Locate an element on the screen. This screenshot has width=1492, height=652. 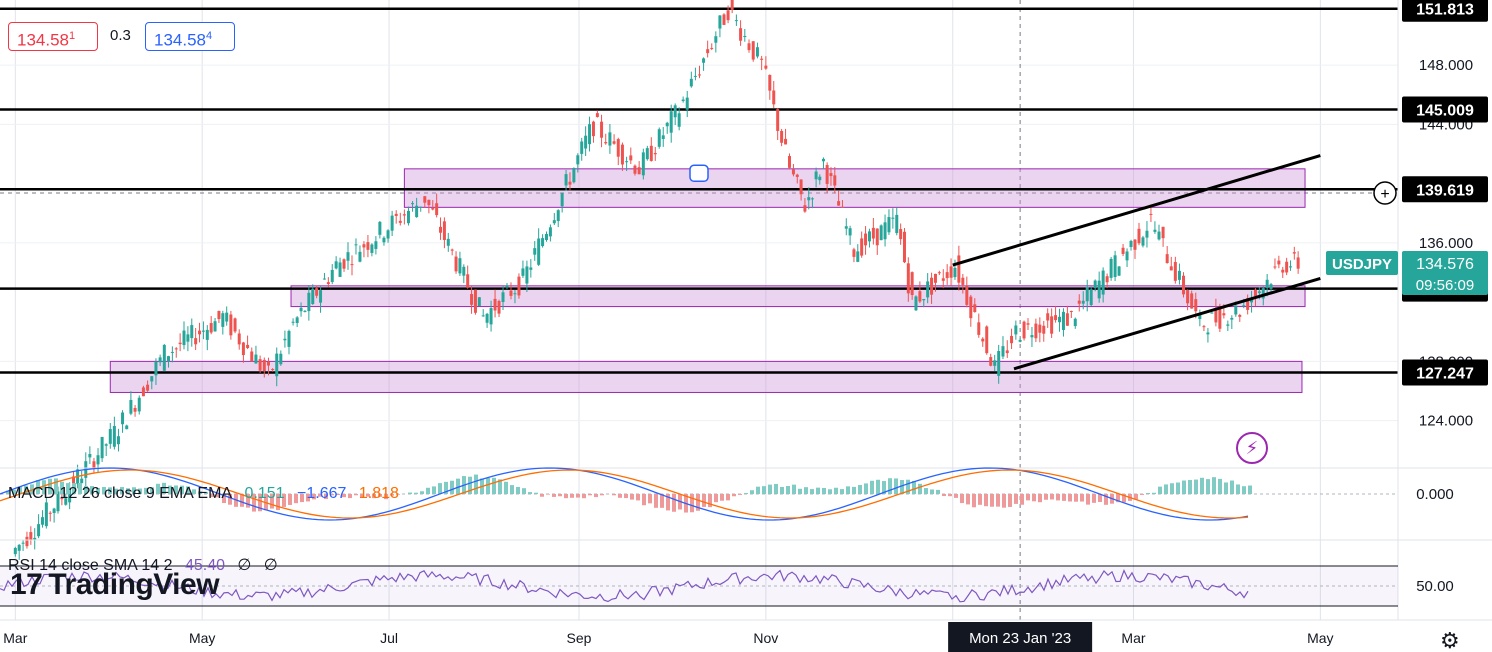
x-tick-label: Nov is located at coordinates (765, 638).